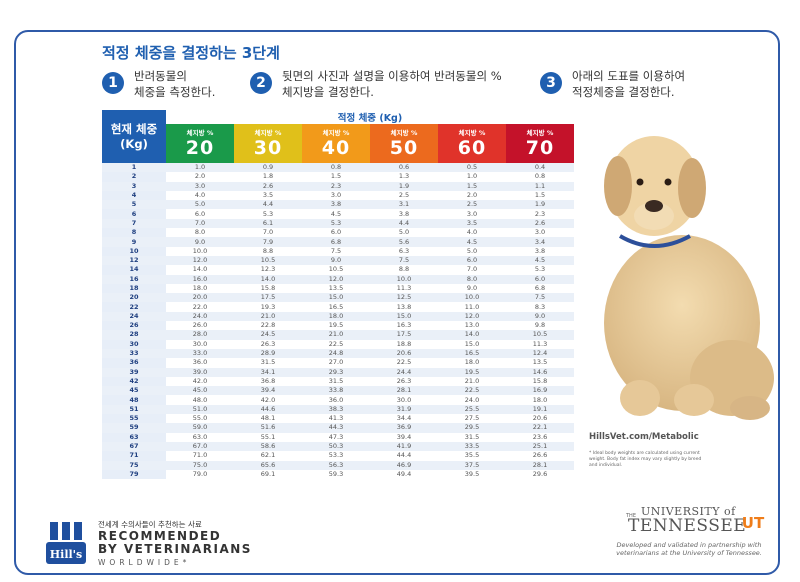 This screenshot has width=800, height=582. Describe the element at coordinates (200, 242) in the screenshot. I see `ideal-weight-cell: 9.0` at that location.